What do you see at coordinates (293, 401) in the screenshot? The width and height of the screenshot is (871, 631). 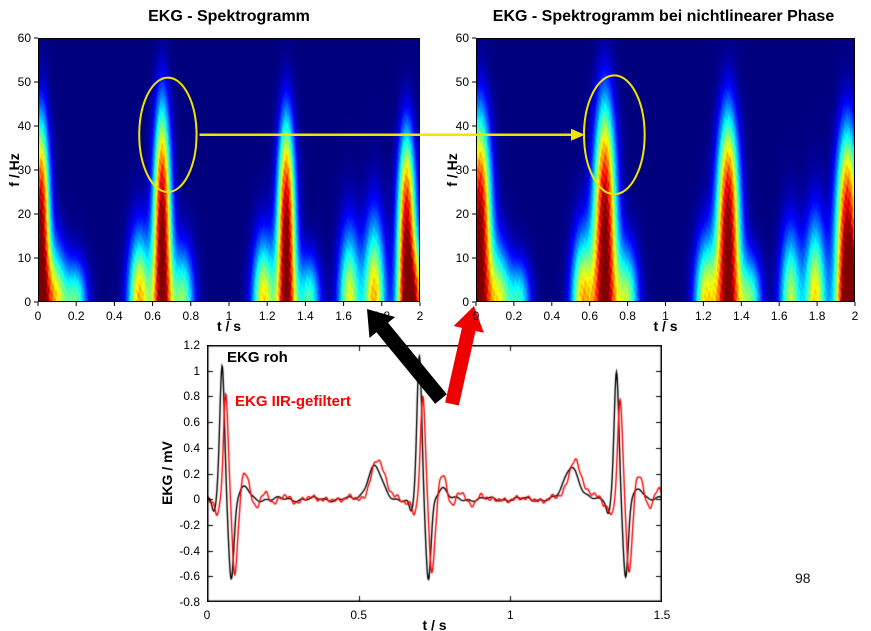 I see `legend-ekg-iir: EKG IIR-gefiltert` at bounding box center [293, 401].